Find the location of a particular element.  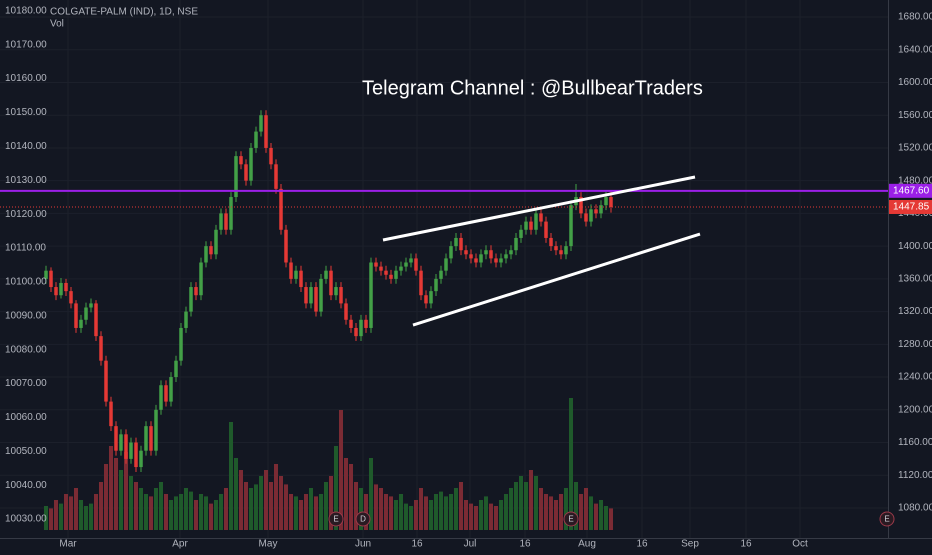

chart-title: COLGATE-PALM (IND), 1D, NSE is located at coordinates (124, 12).